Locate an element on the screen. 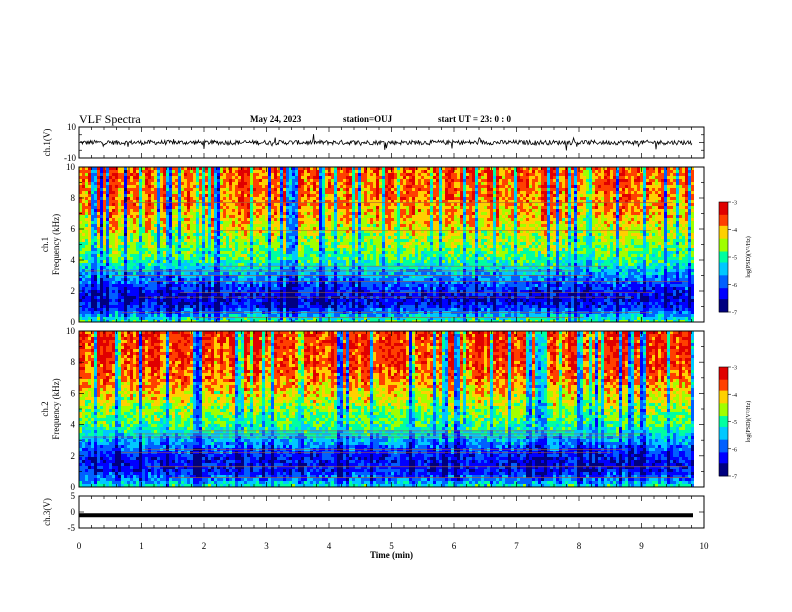 This screenshot has width=792, height=612. ch1-ytick-label: 10 is located at coordinates (72, 127).